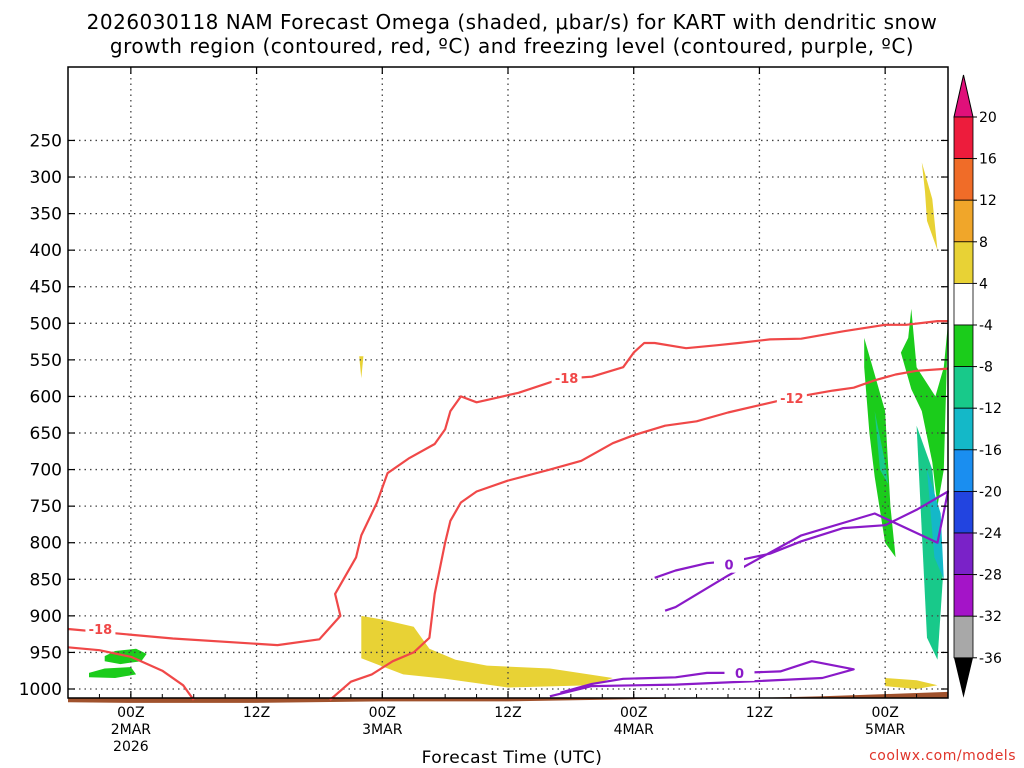  I want to click on omega-sinking-yellow-low, so click(487, 651).